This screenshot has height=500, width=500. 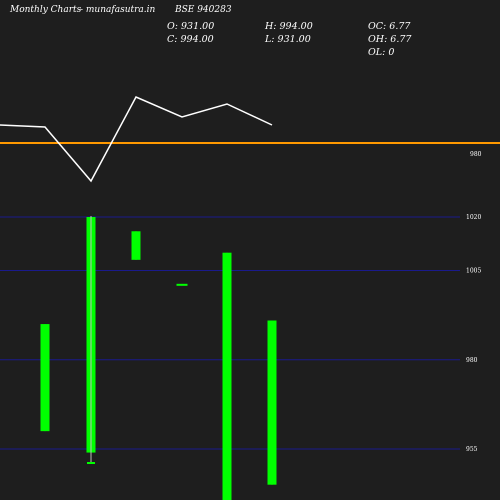 What do you see at coordinates (381, 52) in the screenshot?
I see `ol-value: OL: 0` at bounding box center [381, 52].